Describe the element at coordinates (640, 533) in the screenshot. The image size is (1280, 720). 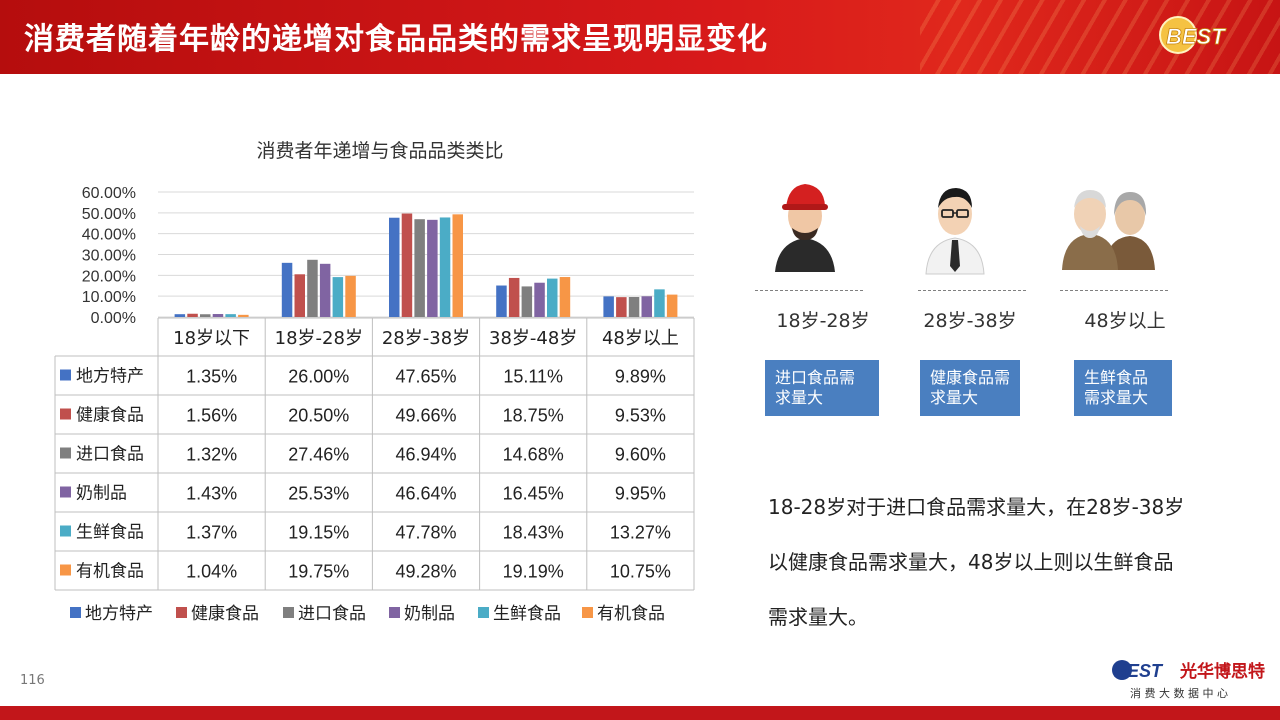
I see `data-cell: 13.27%` at that location.